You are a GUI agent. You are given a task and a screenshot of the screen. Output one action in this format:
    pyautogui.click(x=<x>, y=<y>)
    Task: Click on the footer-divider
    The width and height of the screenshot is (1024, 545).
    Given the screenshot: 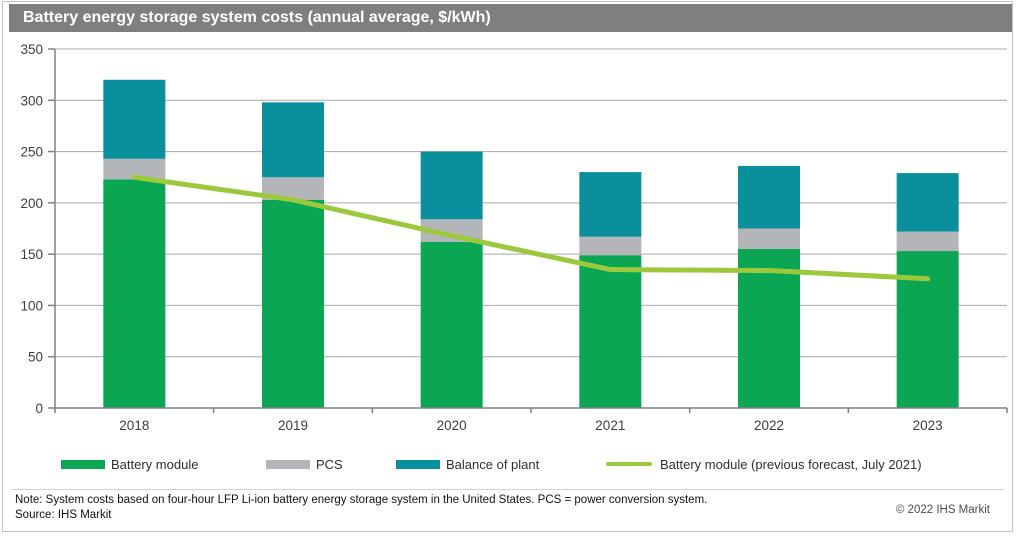 What is the action you would take?
    pyautogui.click(x=507, y=489)
    